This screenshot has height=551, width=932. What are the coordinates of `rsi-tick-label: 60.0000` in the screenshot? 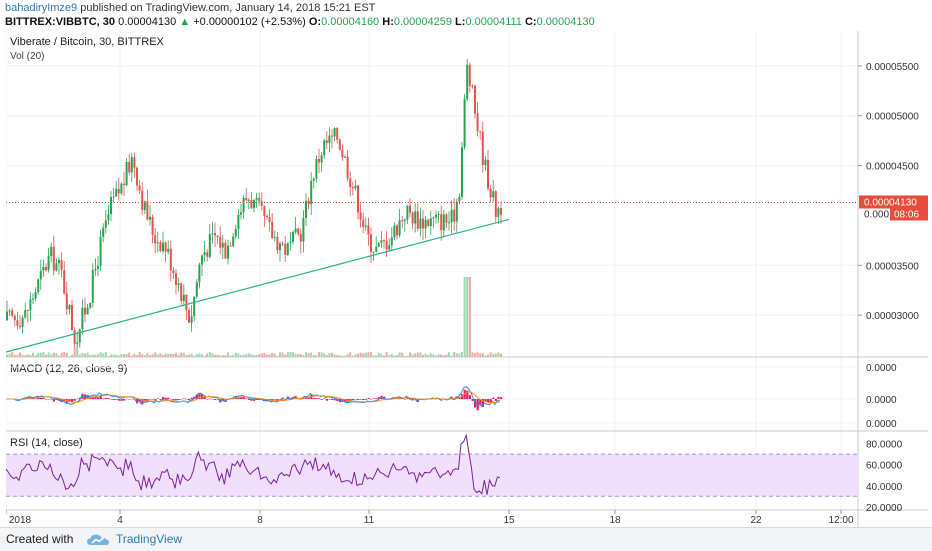 It's located at (884, 466).